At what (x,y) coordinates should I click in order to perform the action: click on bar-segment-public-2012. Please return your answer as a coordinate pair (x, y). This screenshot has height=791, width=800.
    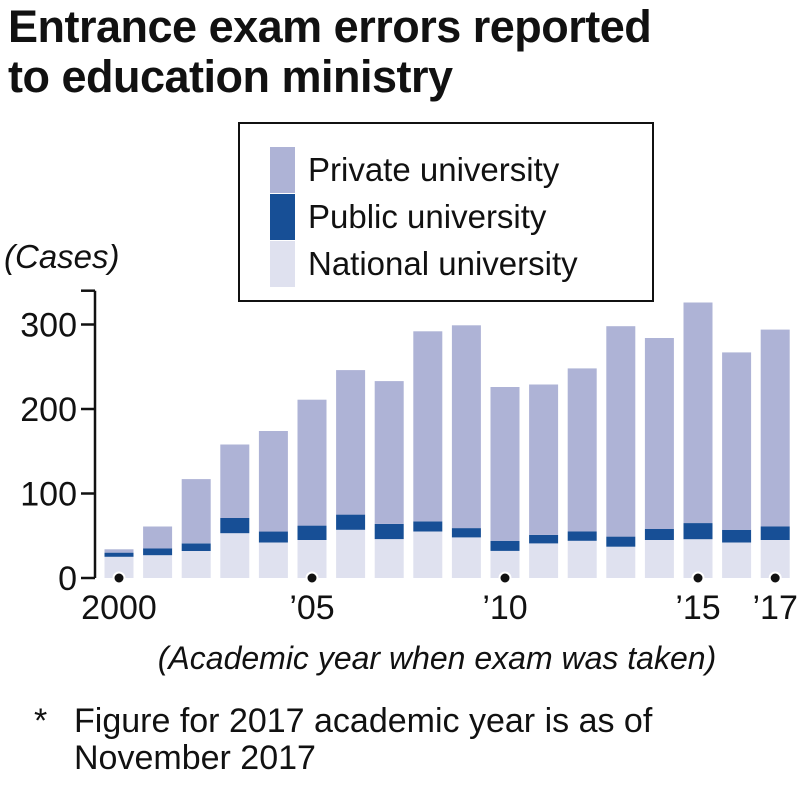
    Looking at the image, I should click on (582, 536).